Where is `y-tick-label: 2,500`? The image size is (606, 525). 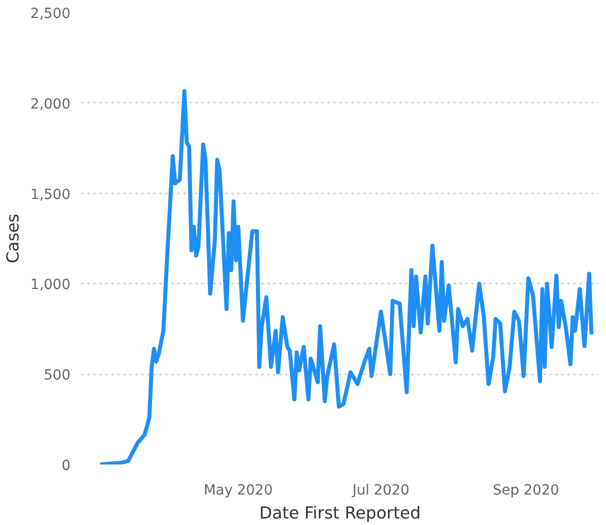
y-tick-label: 2,500 is located at coordinates (50, 14).